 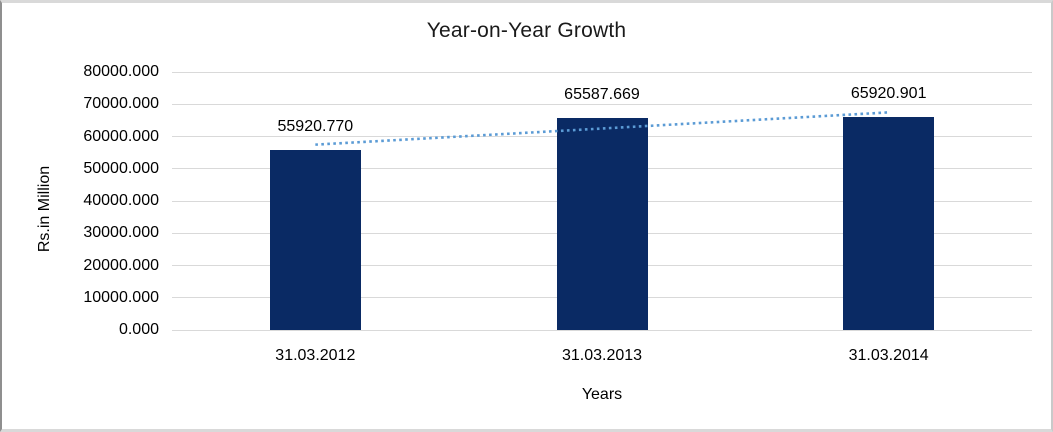 I want to click on y-tick-label: 40000.000, so click(x=121, y=200).